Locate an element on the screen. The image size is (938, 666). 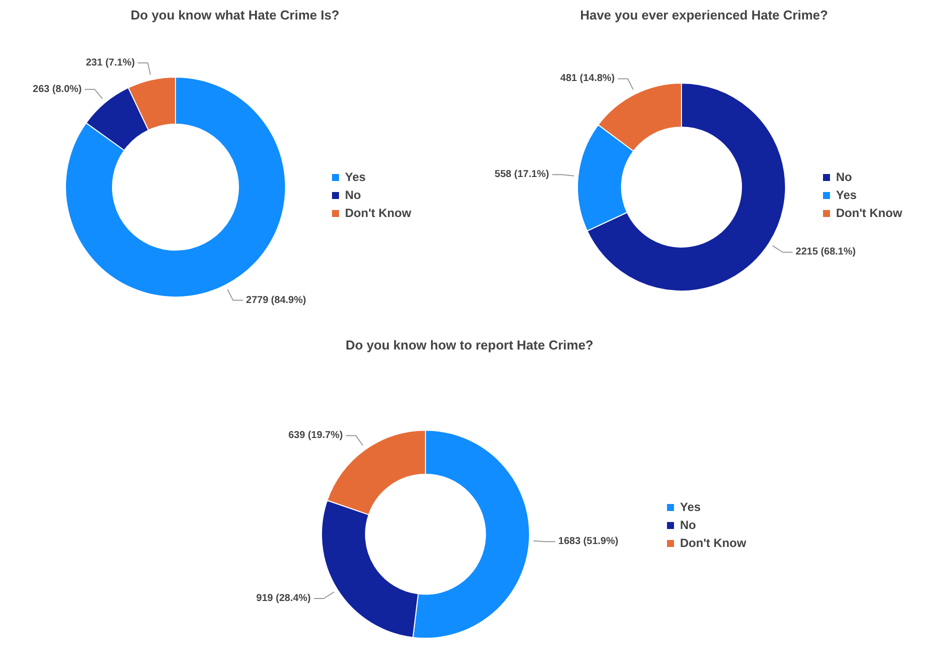
data-label: 481 (14.8%) is located at coordinates (587, 78).